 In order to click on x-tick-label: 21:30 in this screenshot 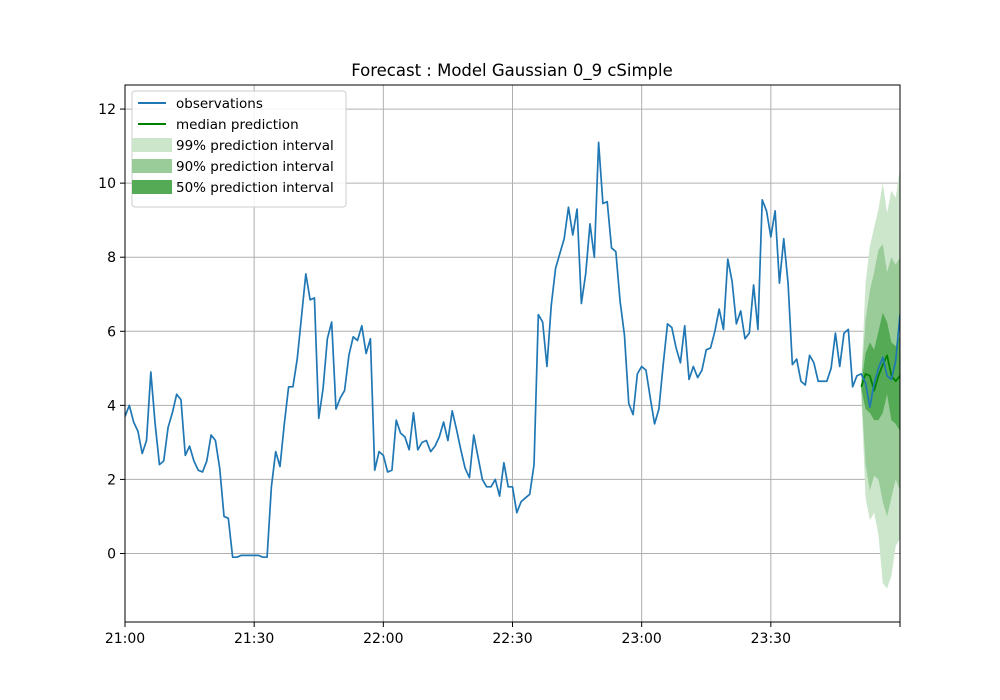, I will do `click(254, 639)`.